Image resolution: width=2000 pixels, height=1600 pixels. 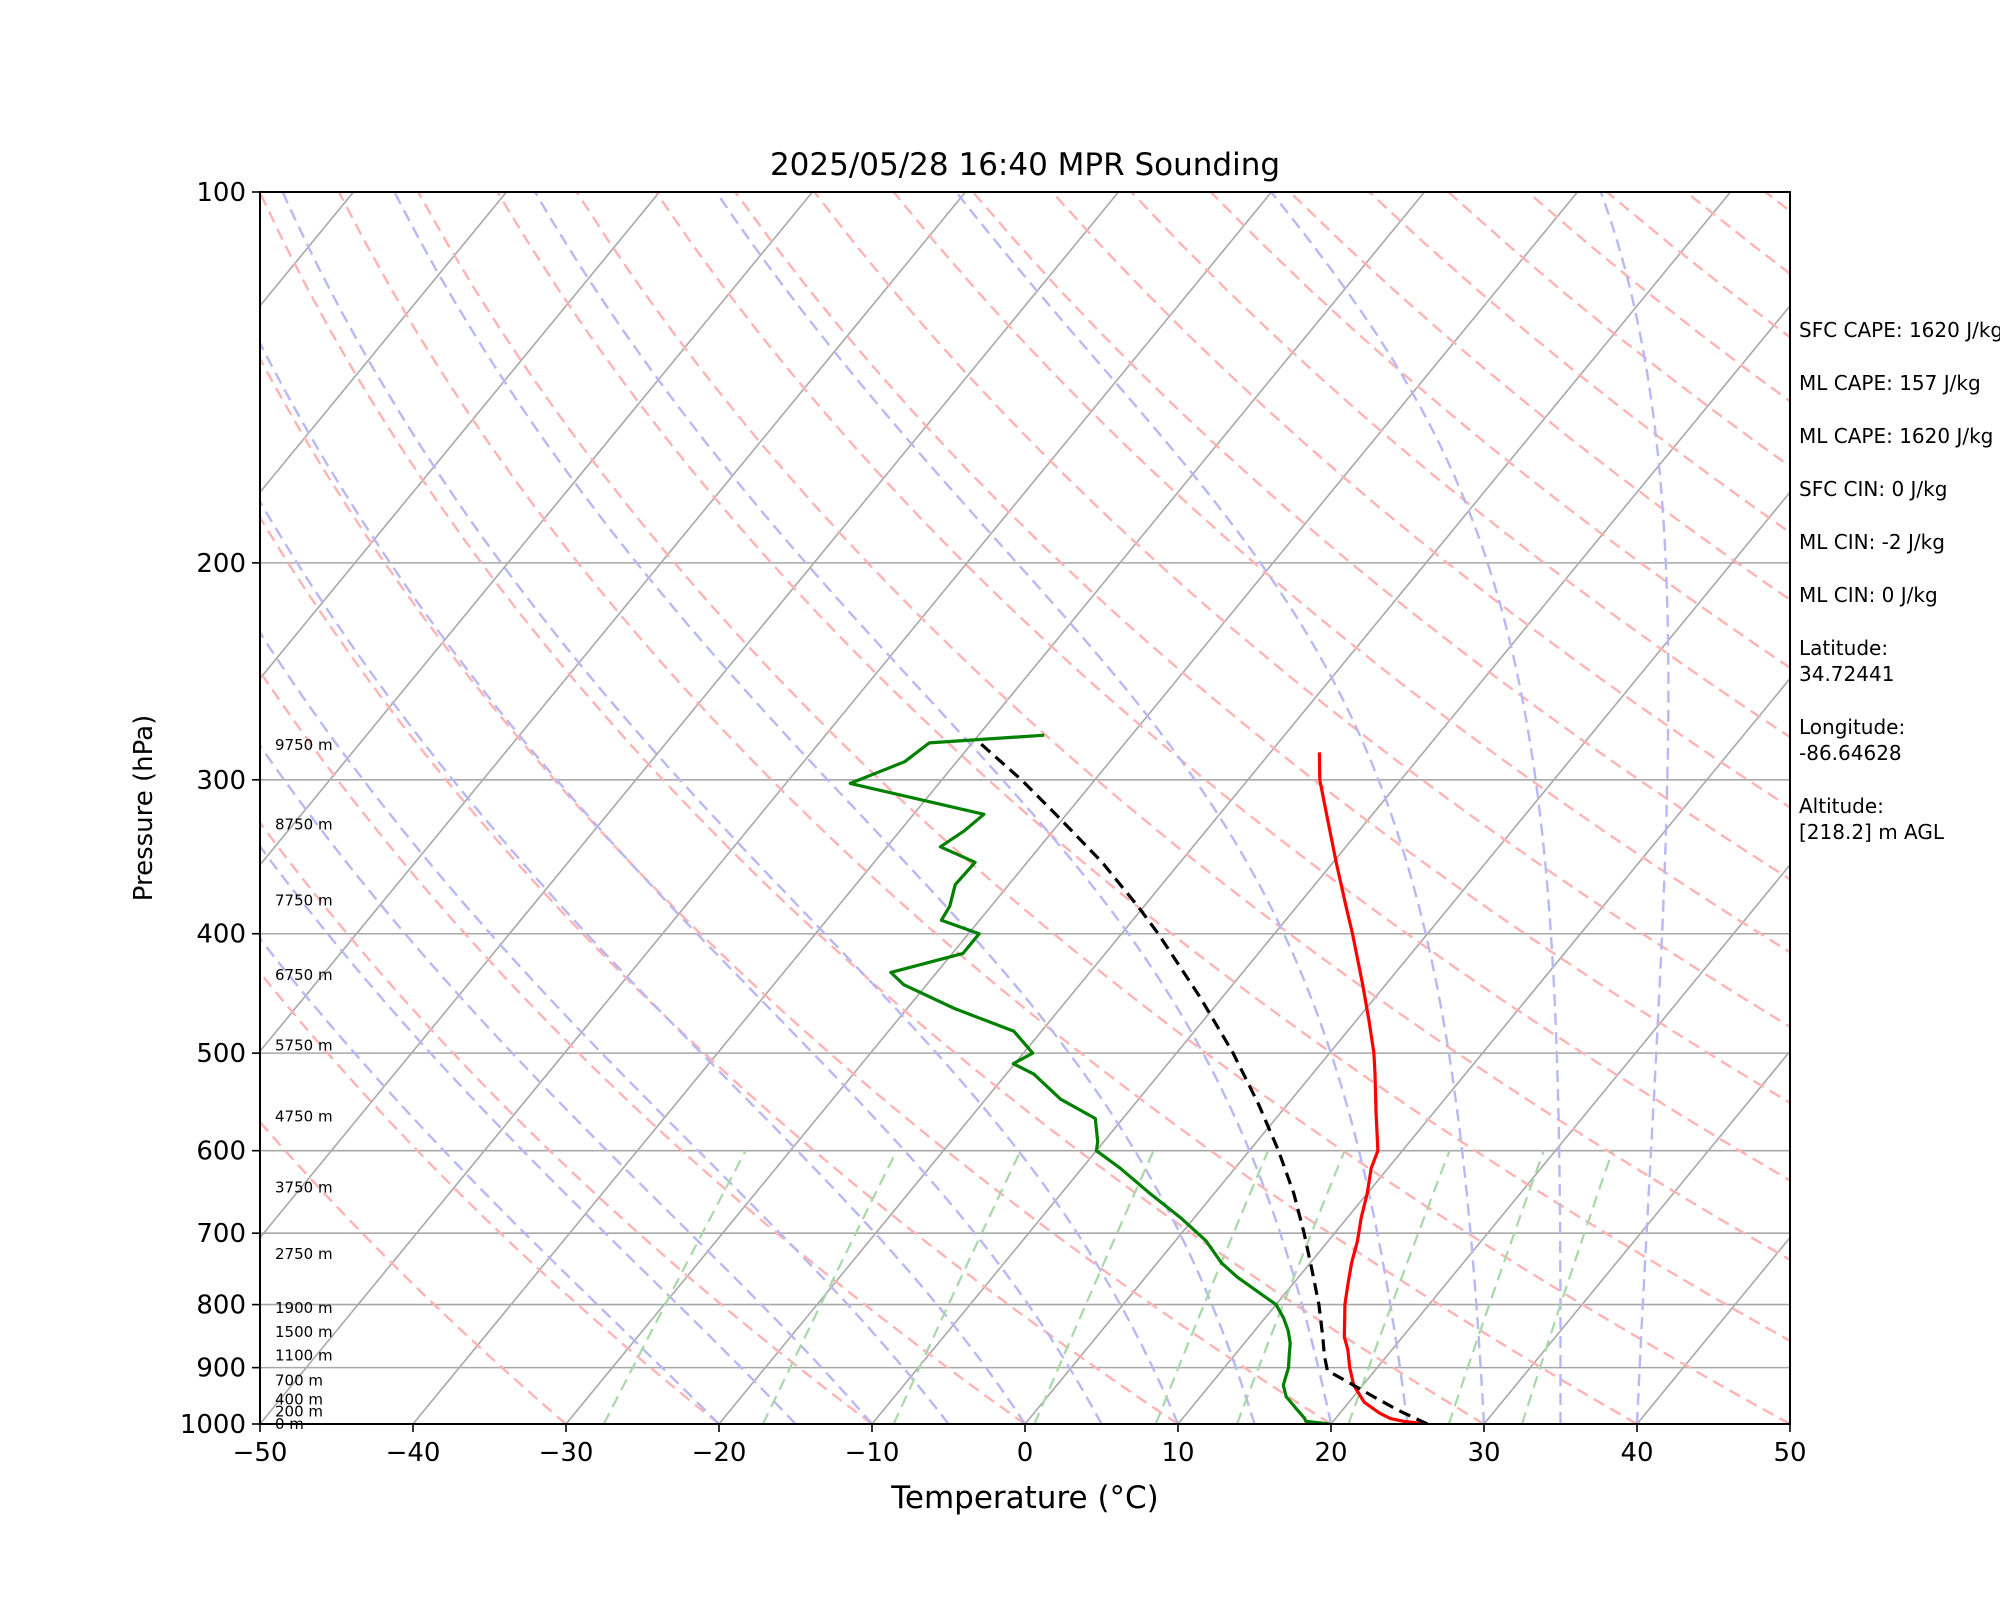 I want to click on stat-ml-cape: ML CAPE: 157 J/kg, so click(x=1890, y=383).